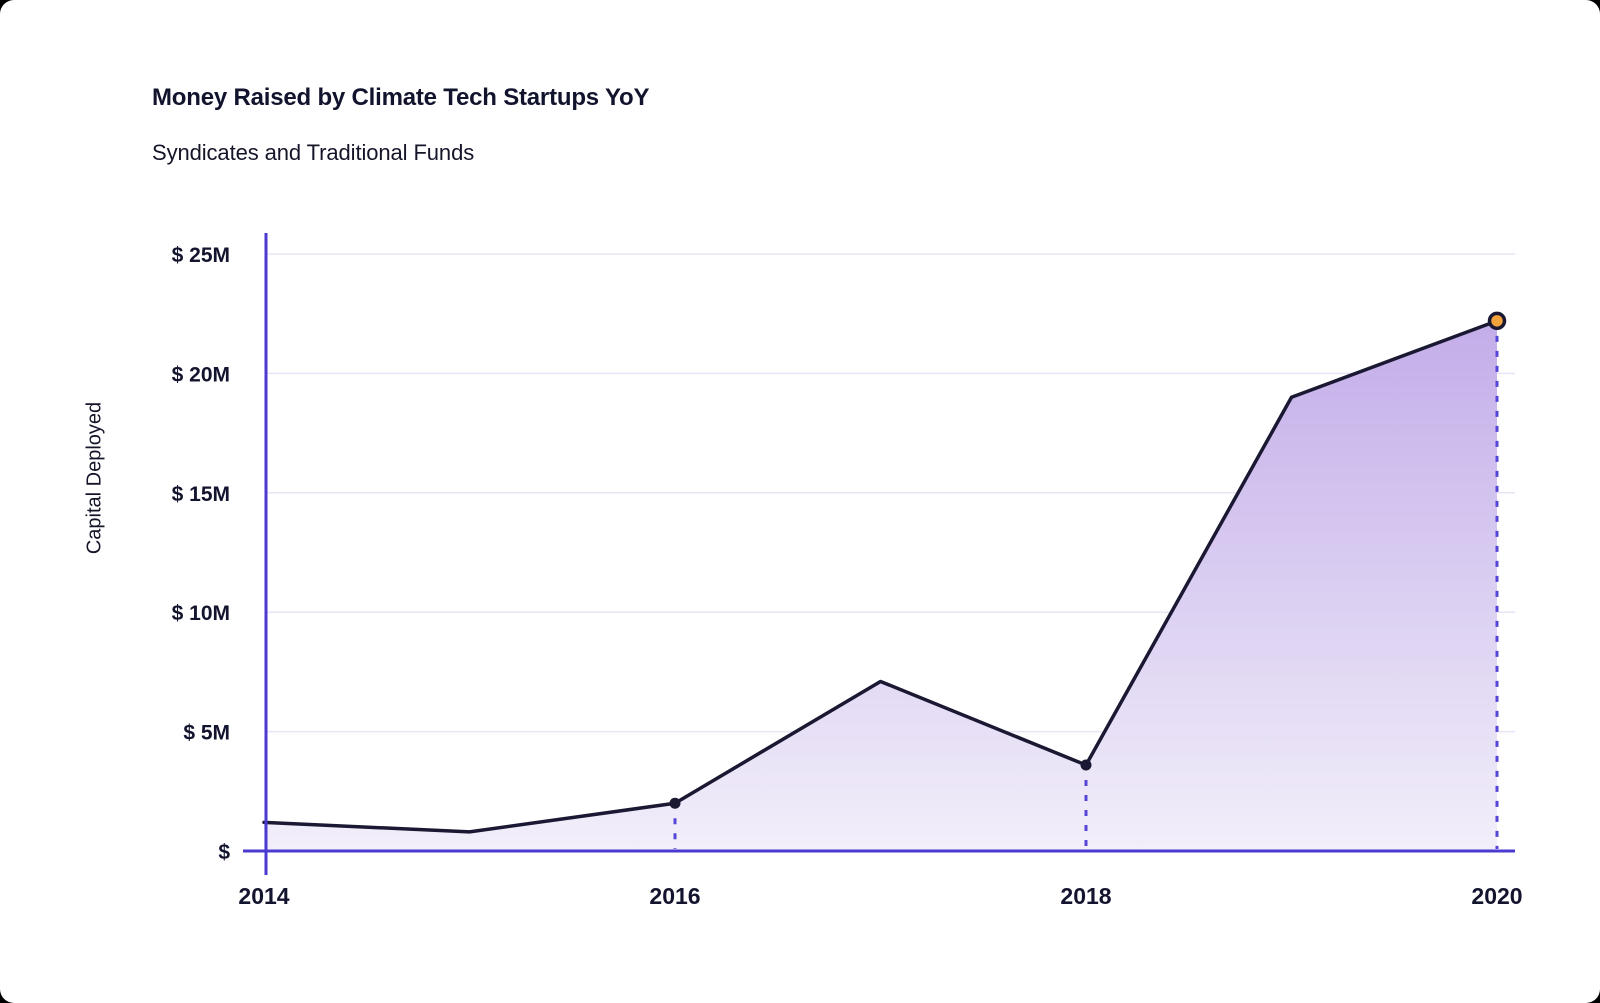  What do you see at coordinates (313, 152) in the screenshot?
I see `chart-subtitle: Syndicates and Traditional Funds` at bounding box center [313, 152].